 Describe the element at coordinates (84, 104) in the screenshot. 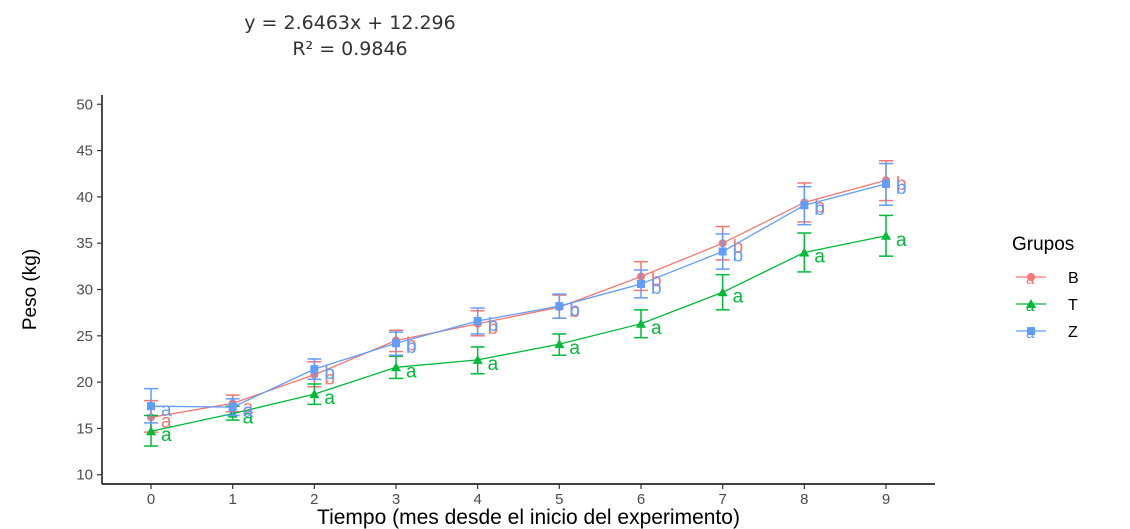

I see `y-tick-label: 50` at that location.